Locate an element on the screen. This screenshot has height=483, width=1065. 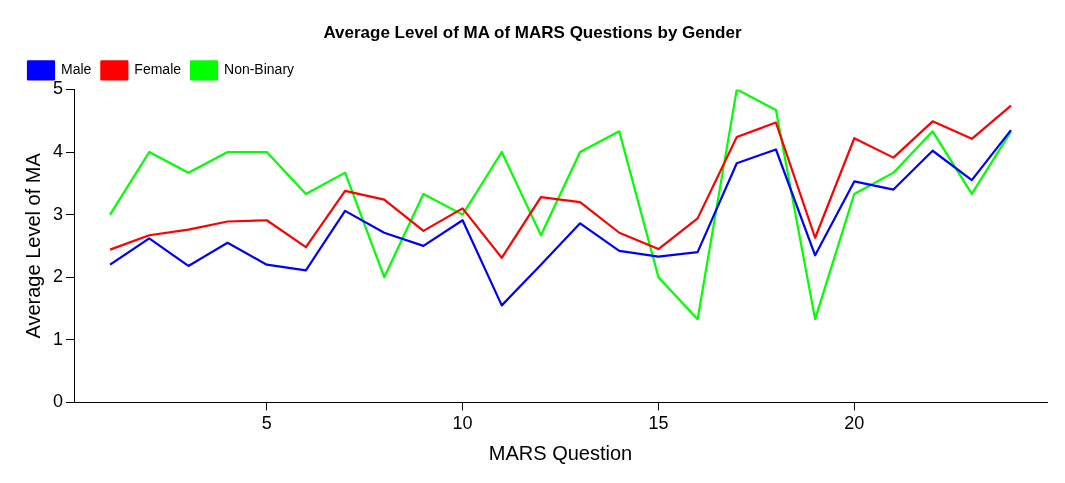
legend-label: Male is located at coordinates (76, 69).